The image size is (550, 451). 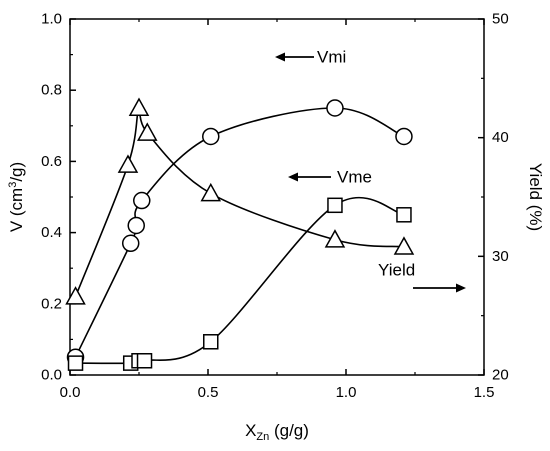 I want to click on x-axis-title-sub: Zn, so click(x=262, y=437).